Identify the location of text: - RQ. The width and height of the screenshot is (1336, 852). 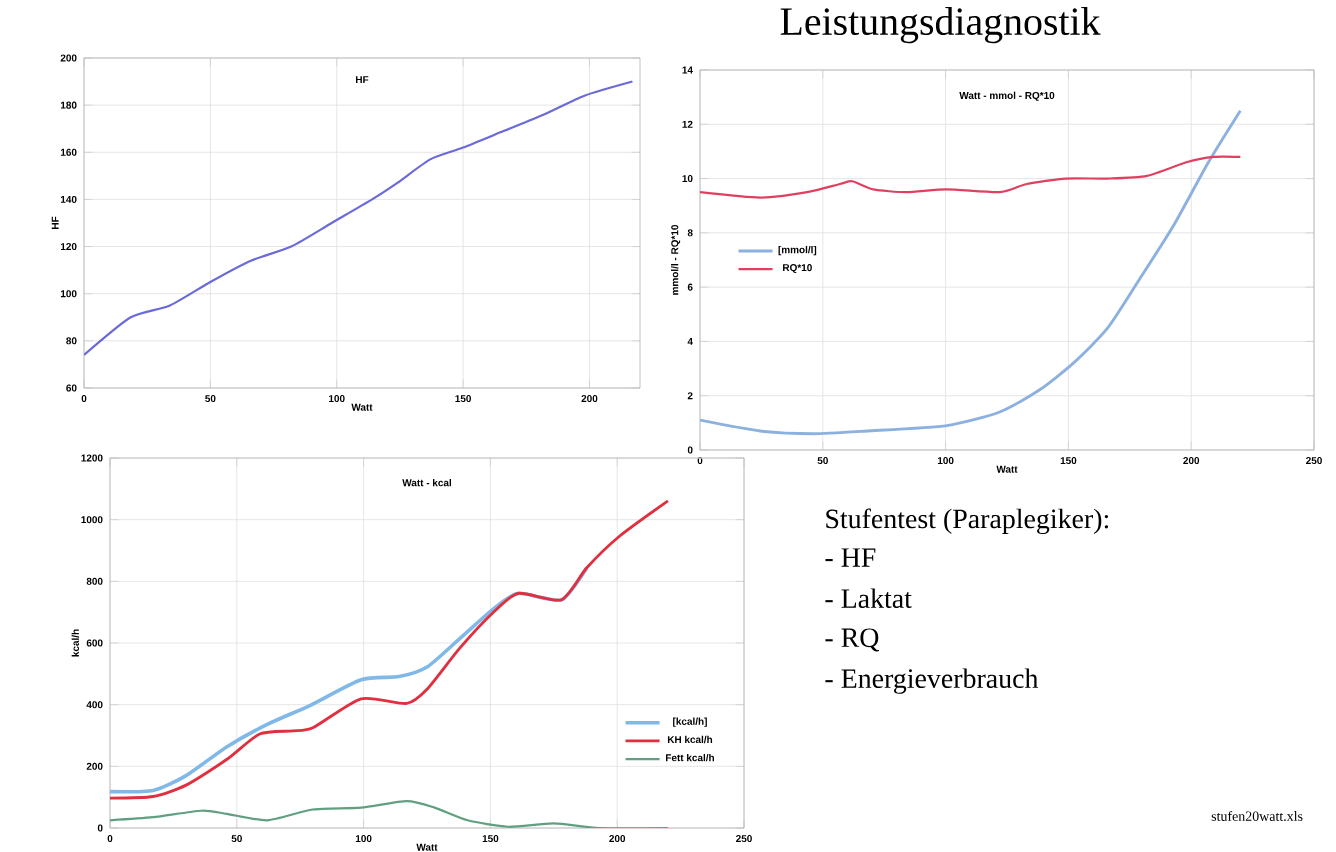
(852, 640).